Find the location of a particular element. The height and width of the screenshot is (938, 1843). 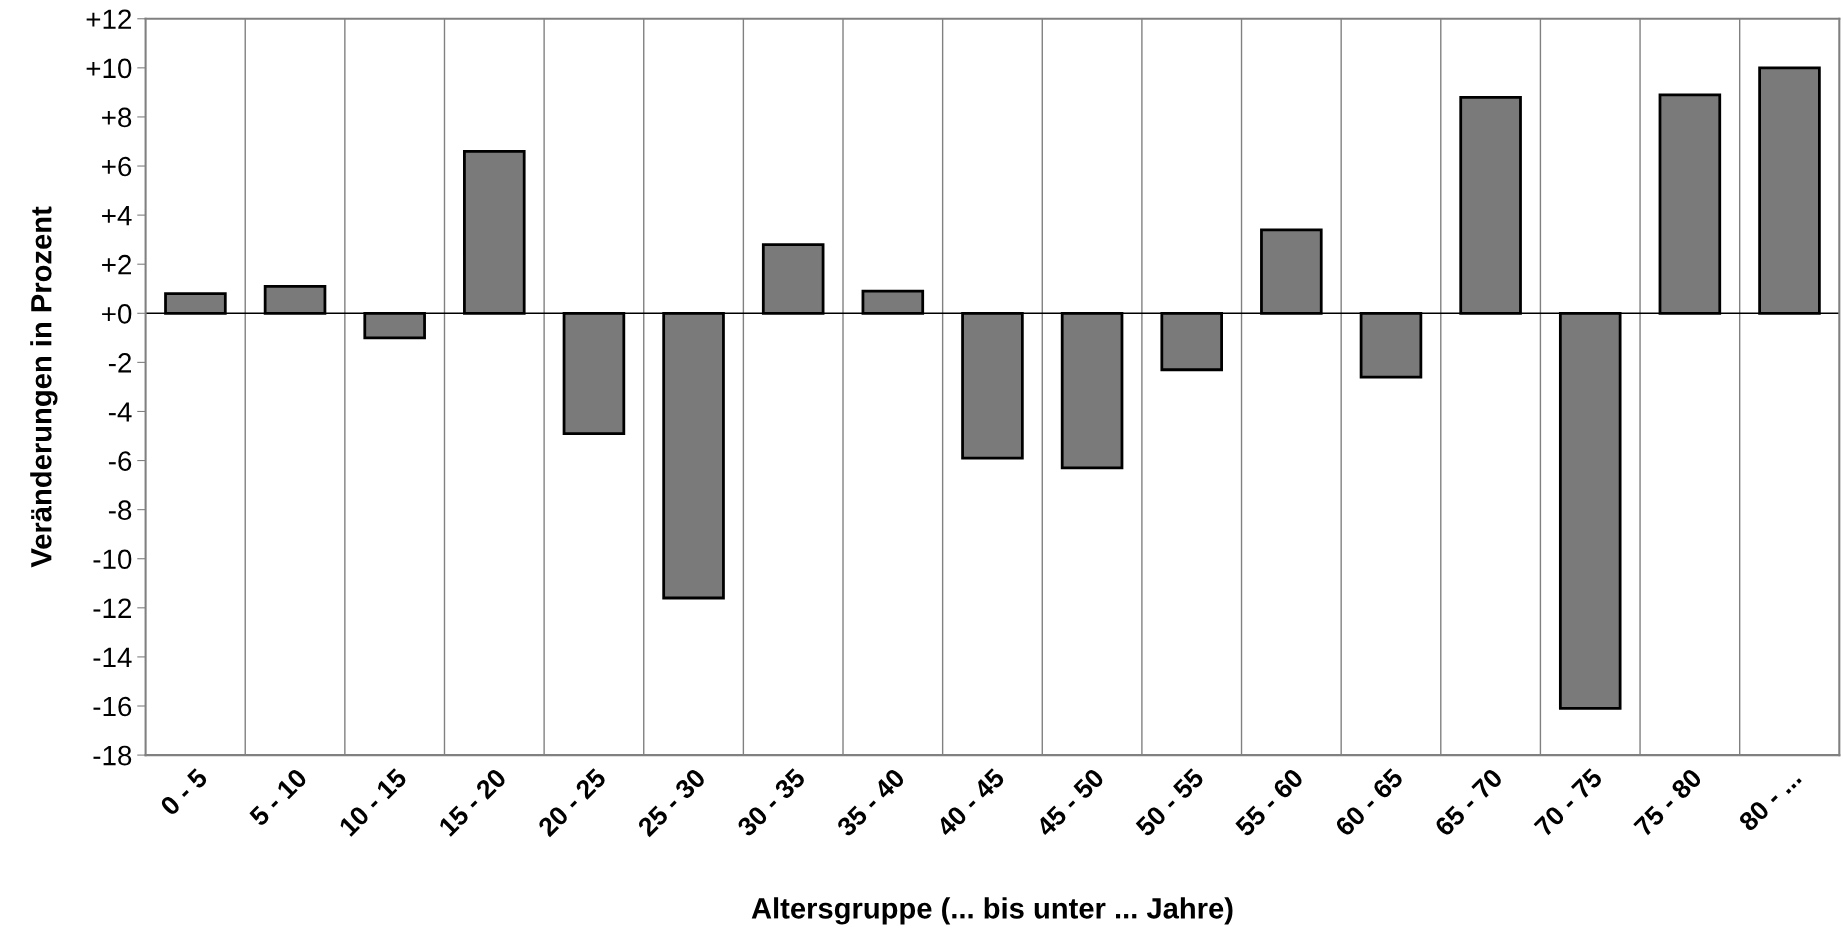

y-tick-label: -14 is located at coordinates (112, 657).